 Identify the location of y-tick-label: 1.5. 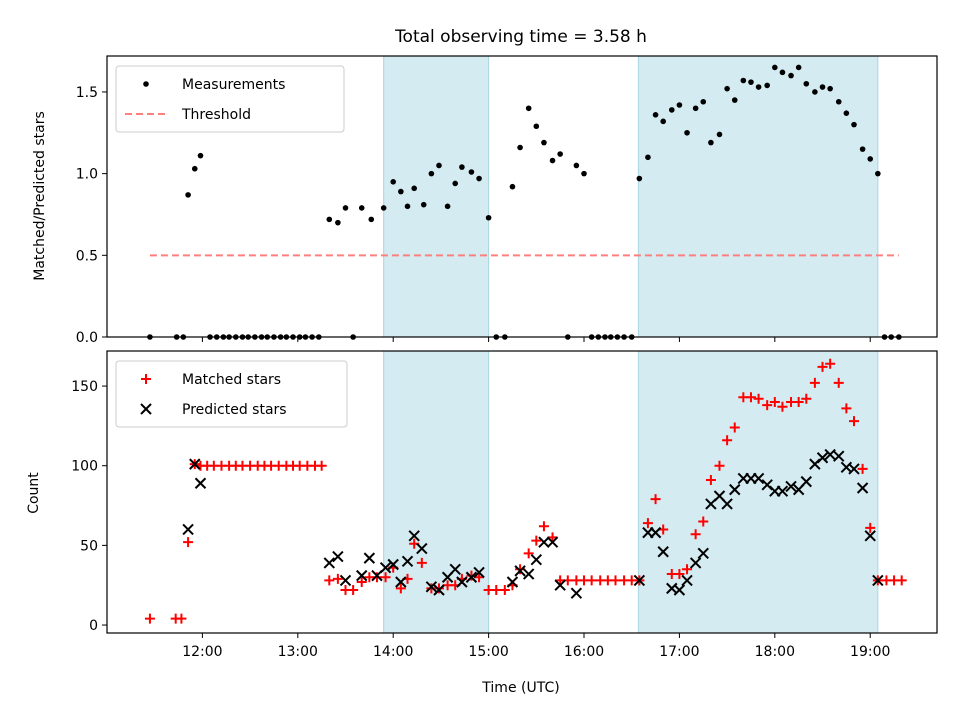
(87, 93).